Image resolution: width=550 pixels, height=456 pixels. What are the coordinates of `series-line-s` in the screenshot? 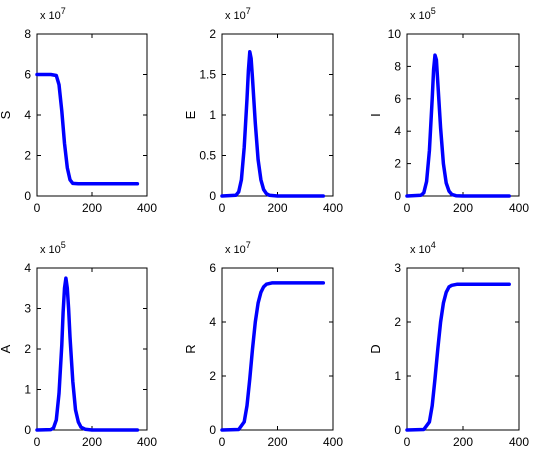 It's located at (87, 129).